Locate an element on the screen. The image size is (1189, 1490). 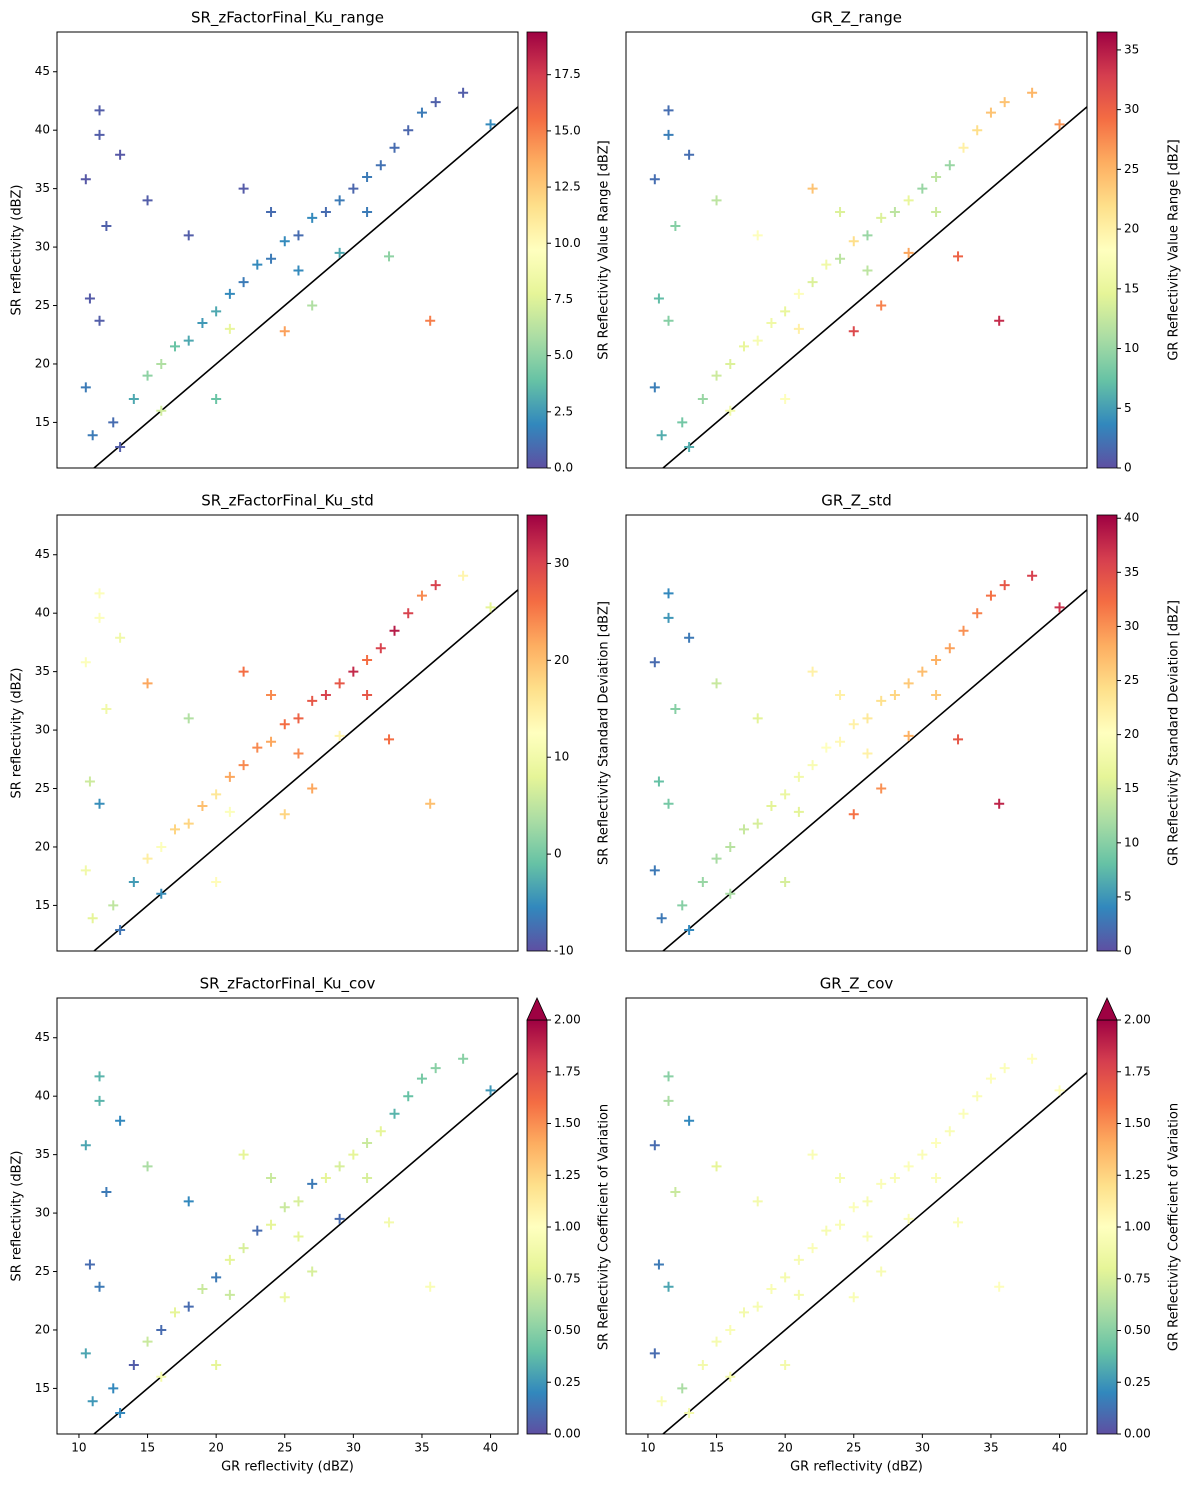
y-tick-label: 35 is located at coordinates (42, 188).